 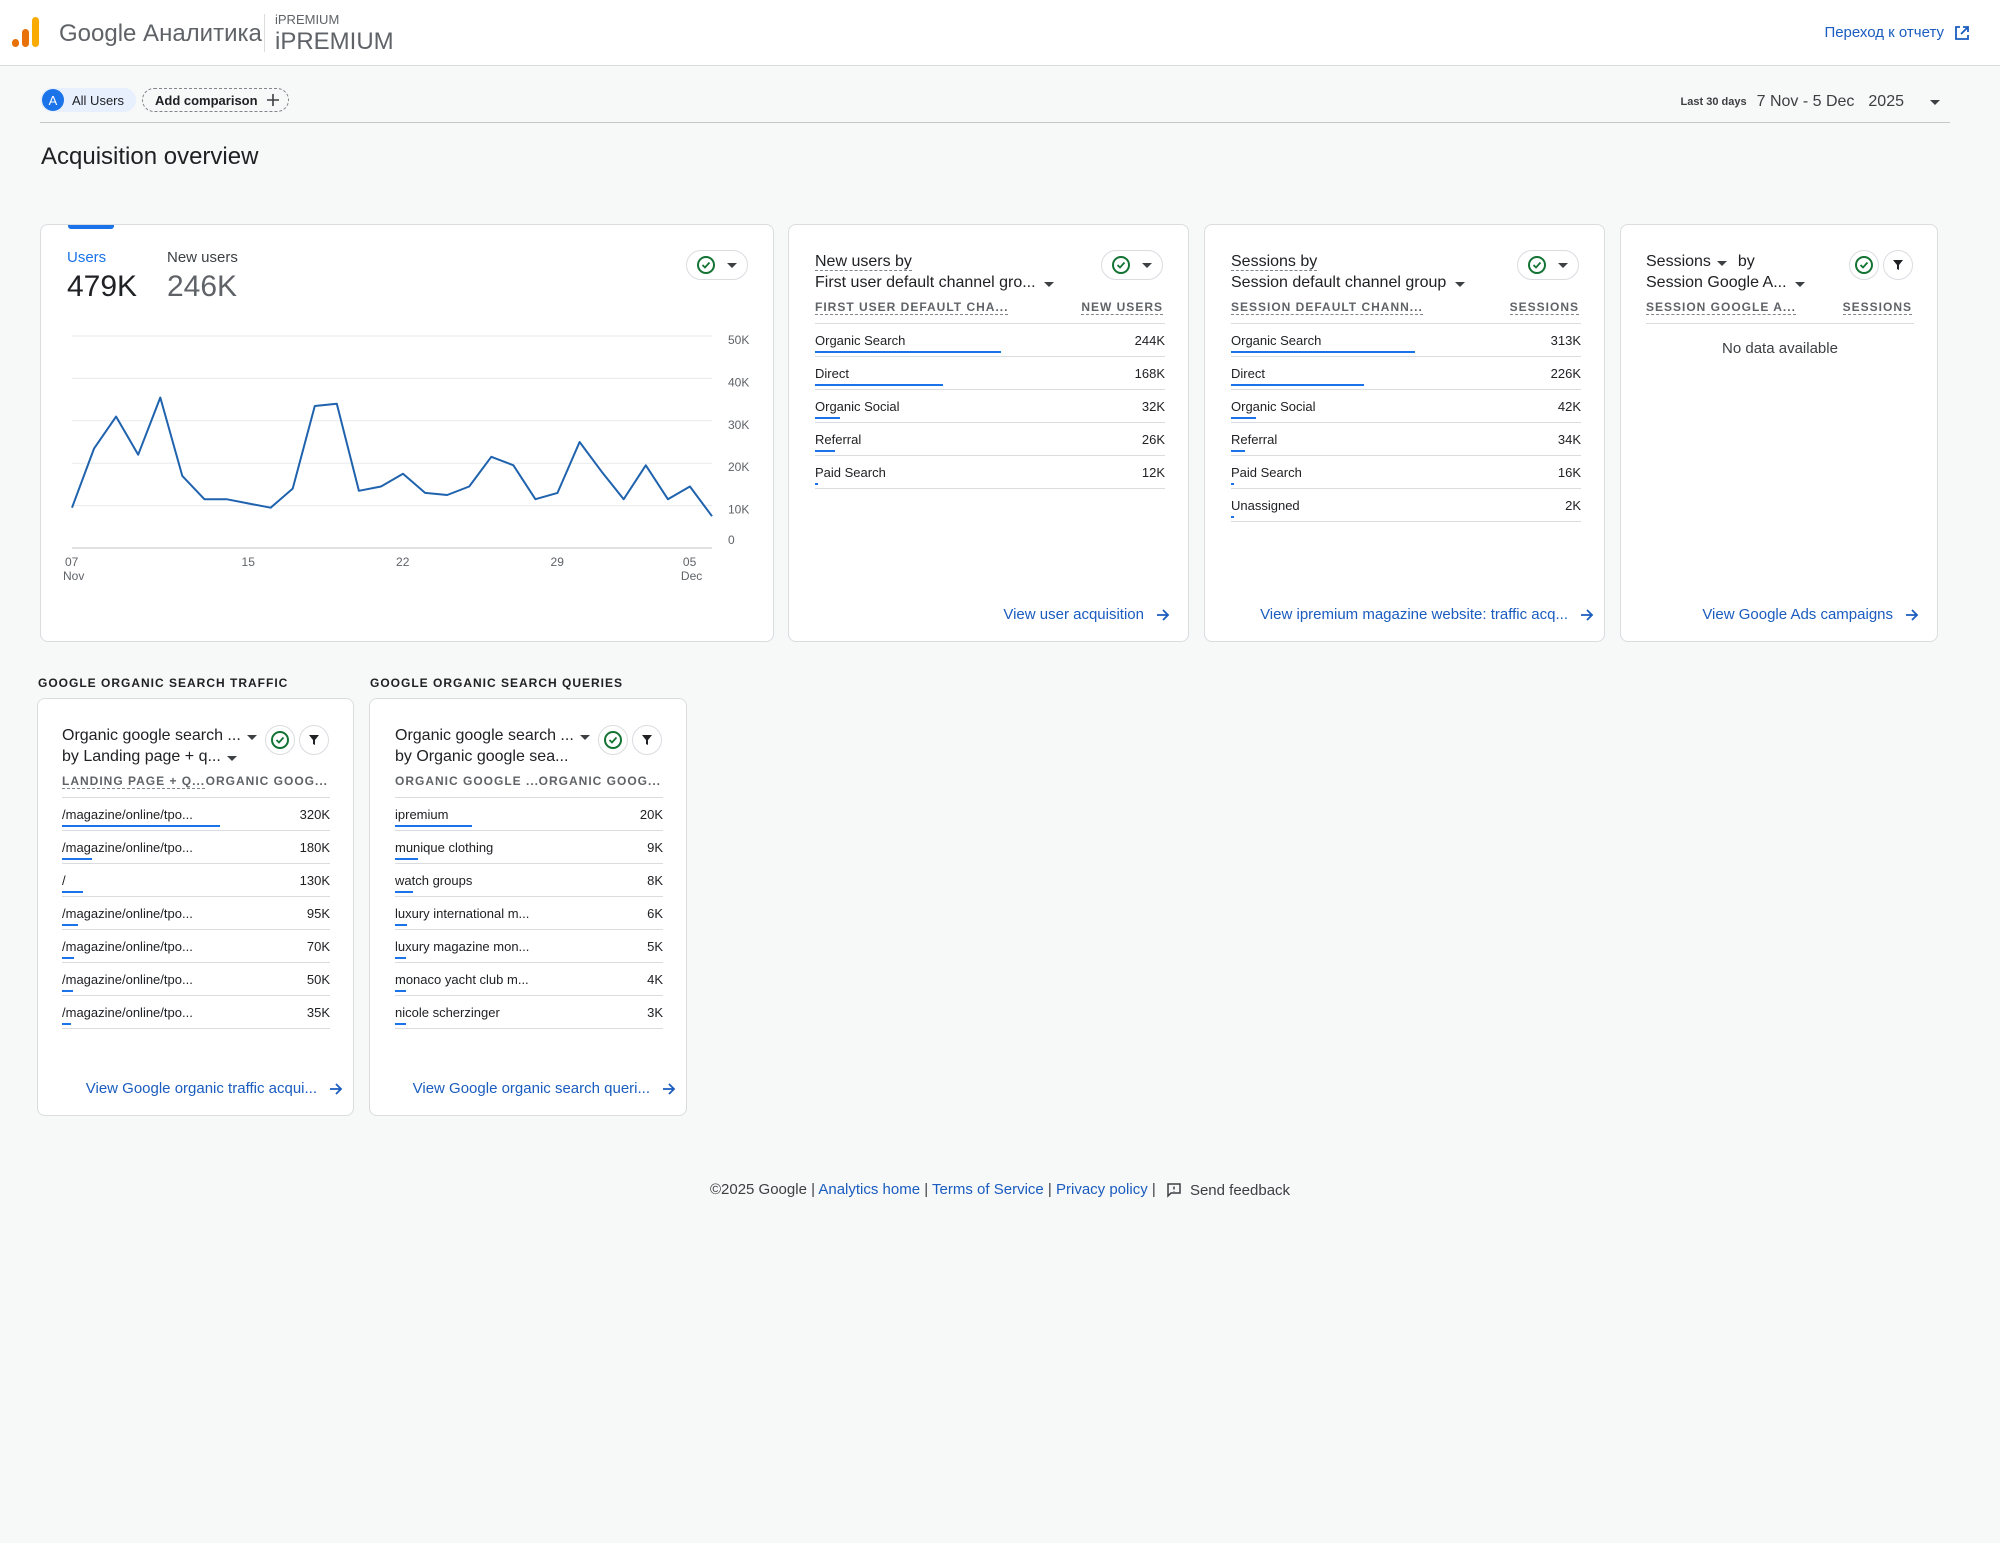 I want to click on table-row: /magazine/online/tpo... 35K, so click(x=196, y=1012).